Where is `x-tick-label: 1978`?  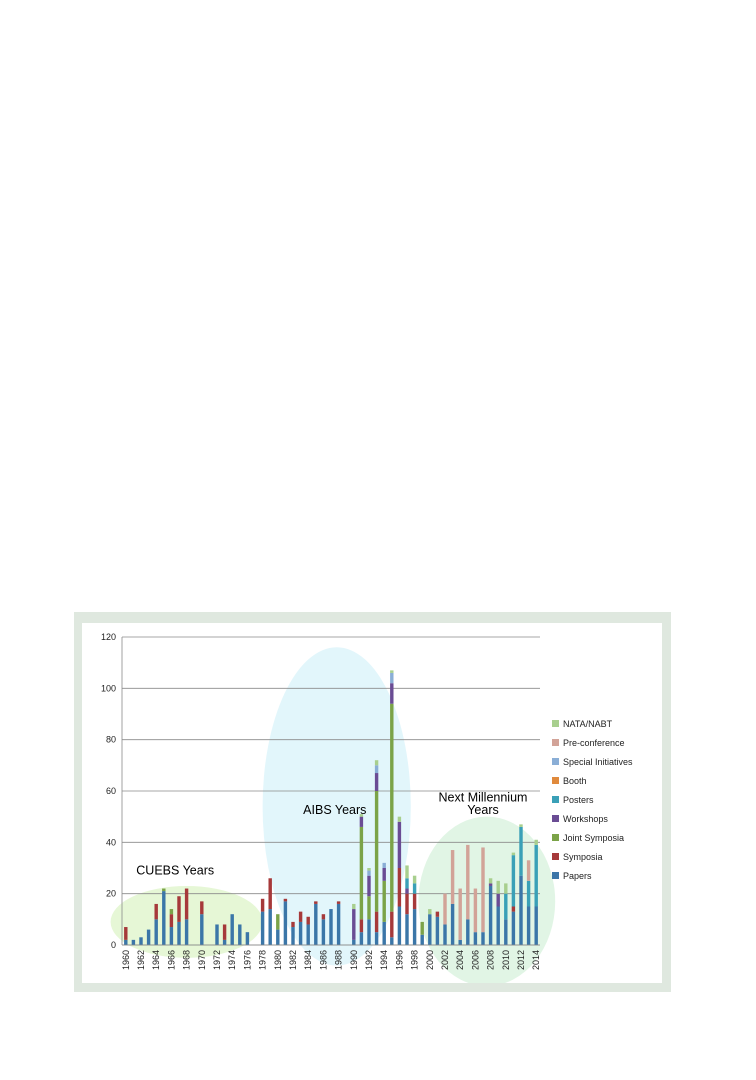 x-tick-label: 1978 is located at coordinates (263, 960).